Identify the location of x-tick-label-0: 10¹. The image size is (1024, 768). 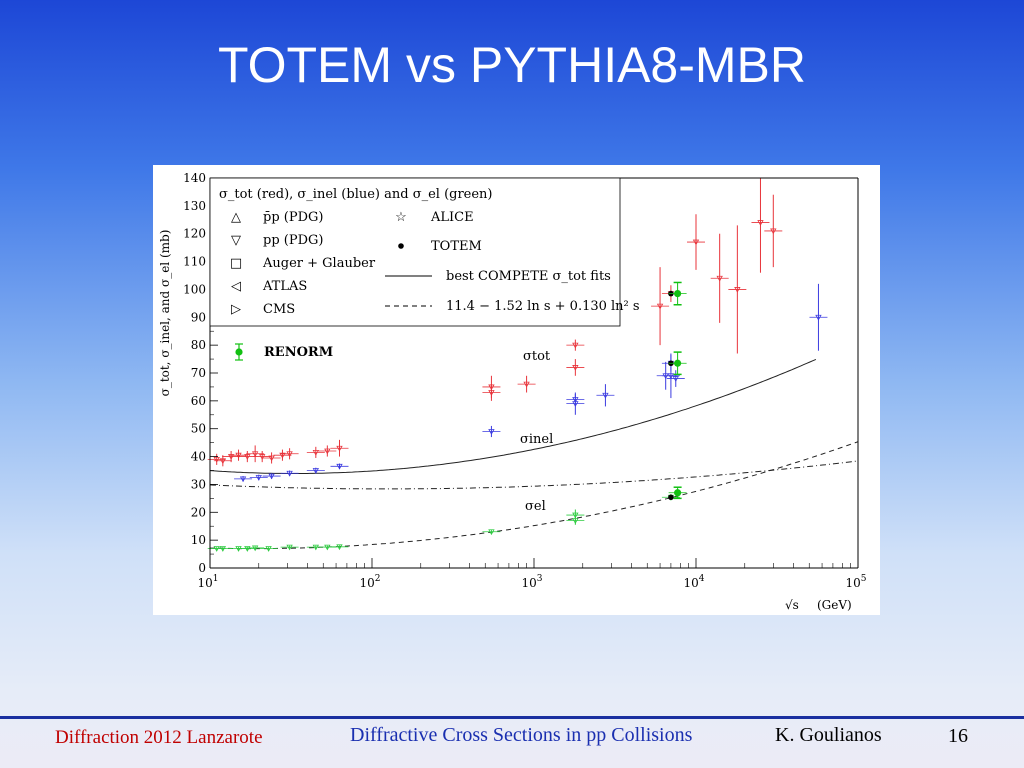
(207, 582).